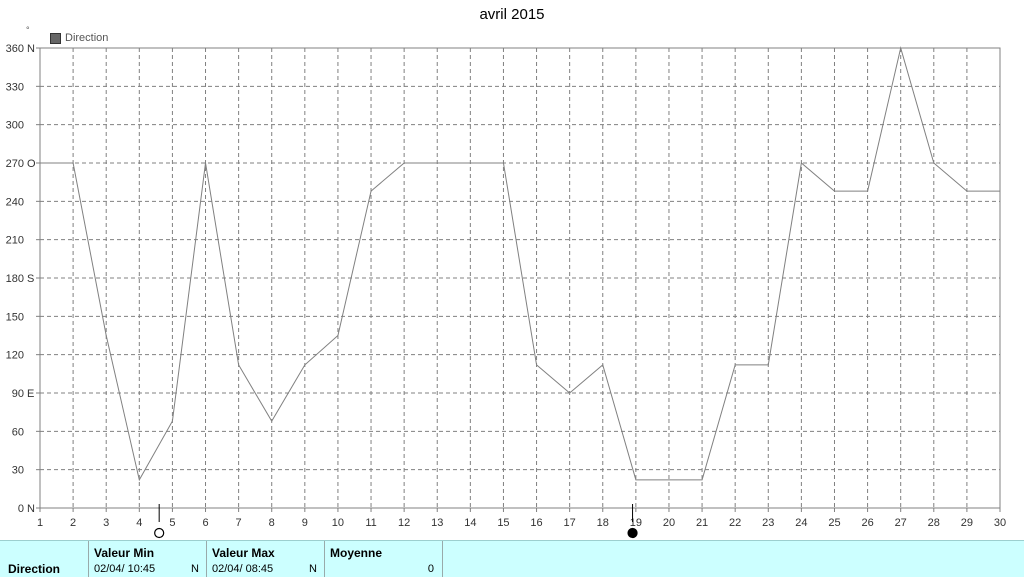  Describe the element at coordinates (313, 569) in the screenshot. I see `stat-max-direction: N` at that location.